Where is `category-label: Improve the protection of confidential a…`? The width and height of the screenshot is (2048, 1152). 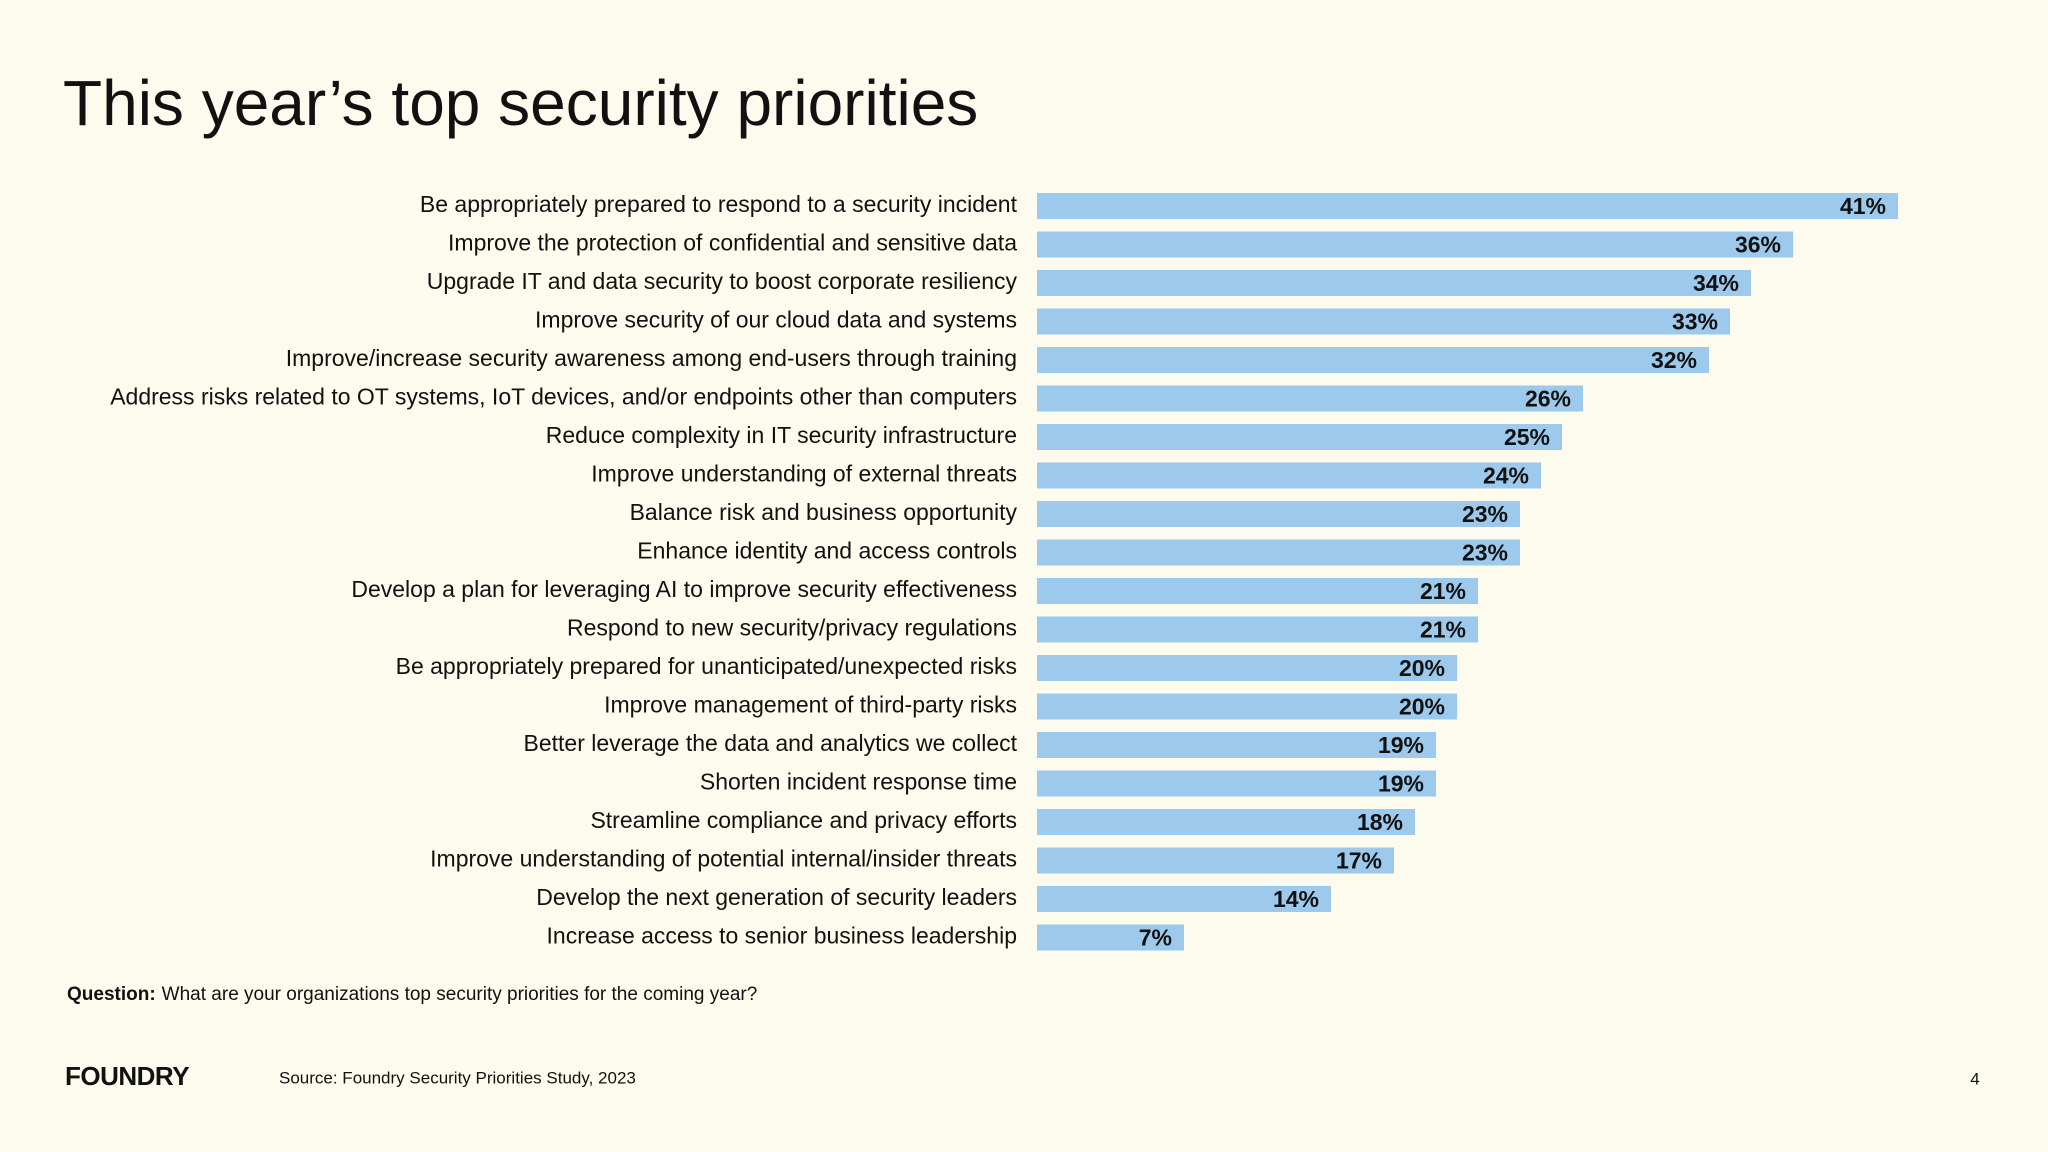 category-label: Improve the protection of confidential a… is located at coordinates (732, 243).